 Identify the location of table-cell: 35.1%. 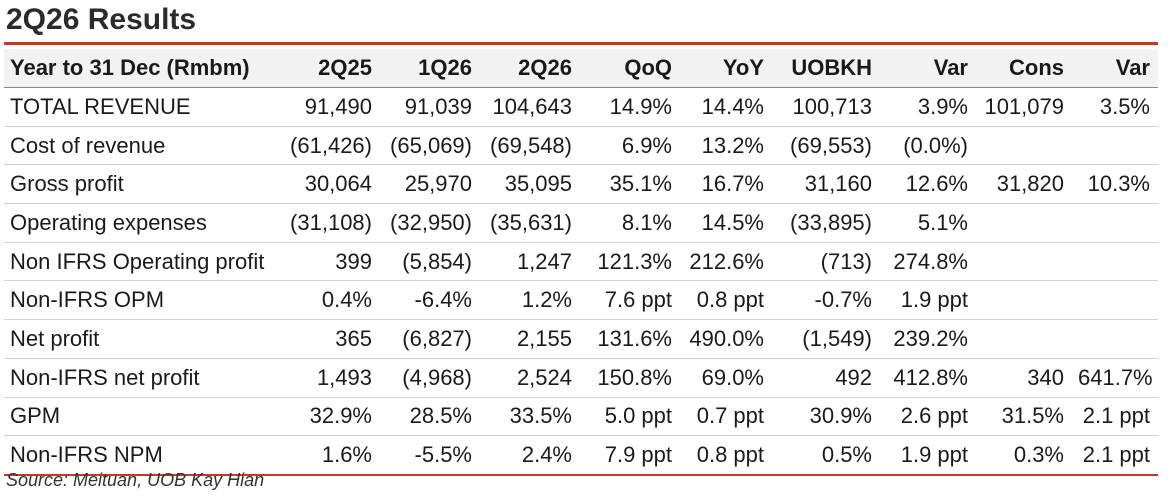
(640, 184).